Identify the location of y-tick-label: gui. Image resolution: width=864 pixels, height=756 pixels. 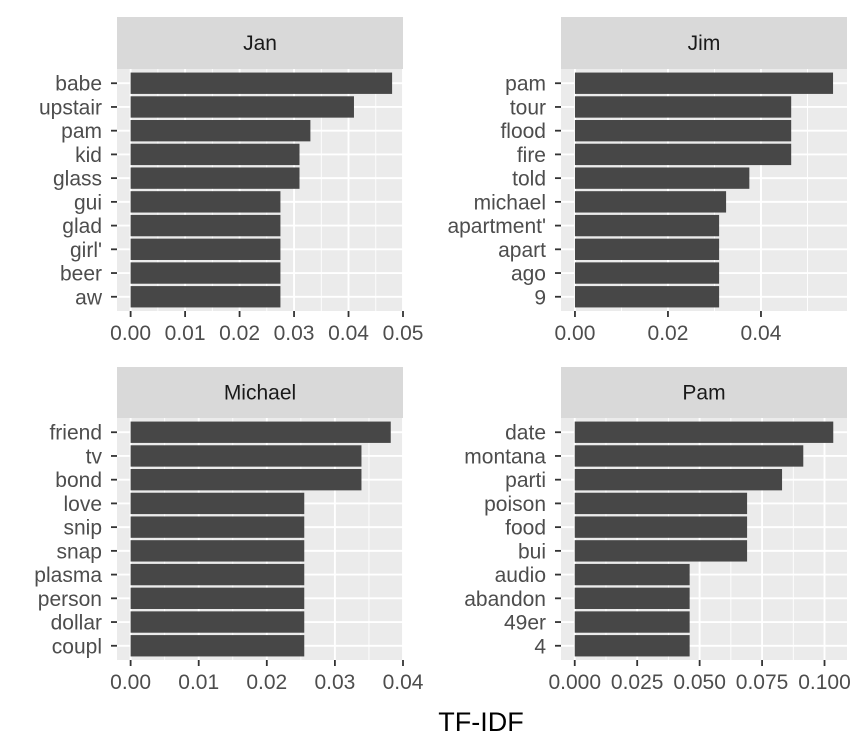
(88, 202).